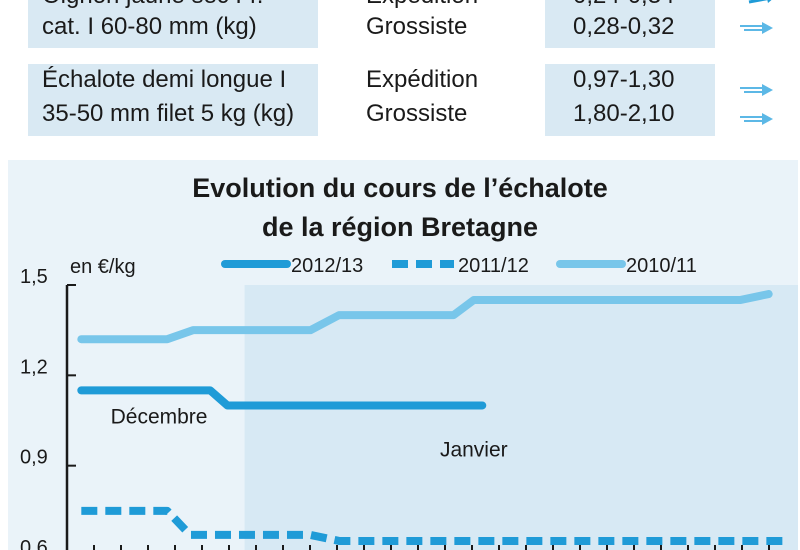 This screenshot has width=800, height=550. I want to click on product-name-line: 35-50 mm filet 5 kg (kg), so click(168, 113).